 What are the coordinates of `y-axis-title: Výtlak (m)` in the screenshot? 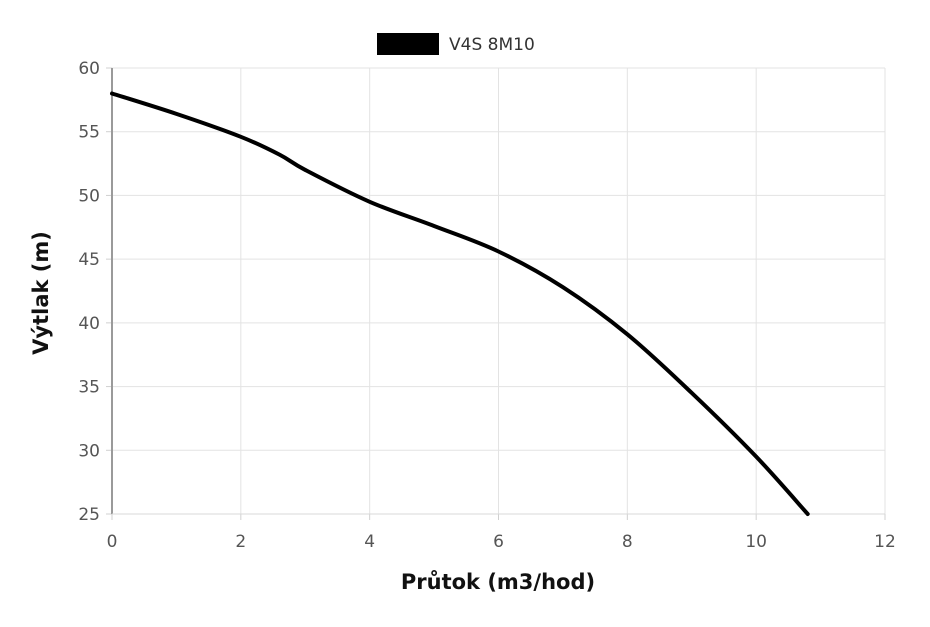 It's located at (41, 293).